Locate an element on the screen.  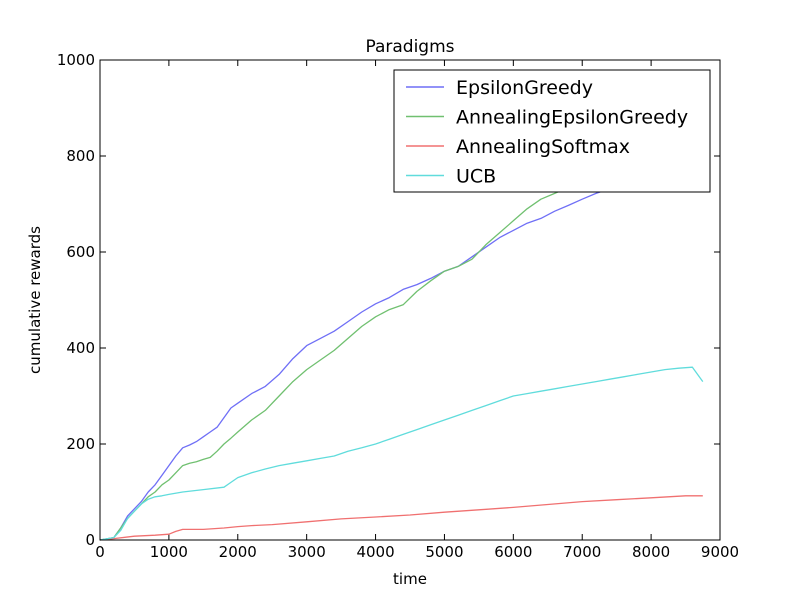
y-tick-label: 0 is located at coordinates (90, 540).